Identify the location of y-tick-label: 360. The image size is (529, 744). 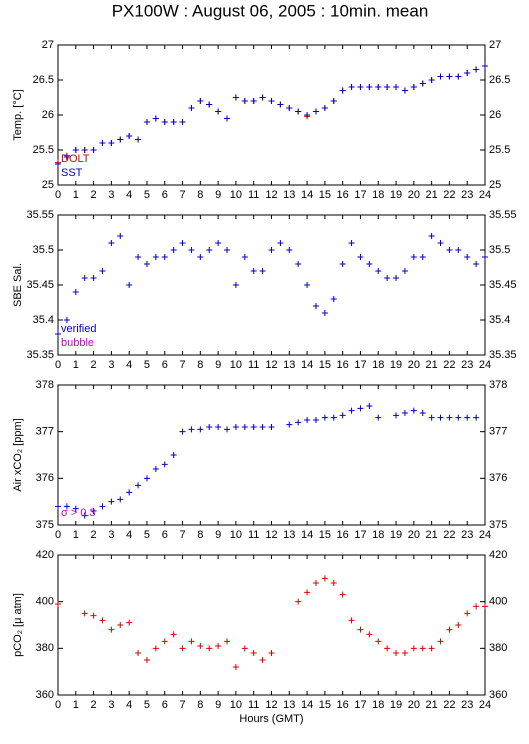
(45, 695).